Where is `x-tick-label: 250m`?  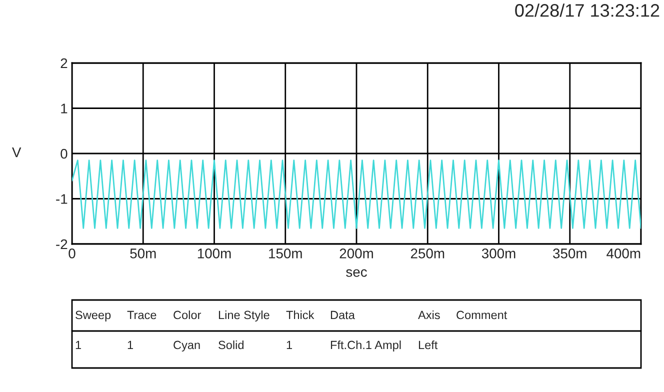
x-tick-label: 250m is located at coordinates (427, 253).